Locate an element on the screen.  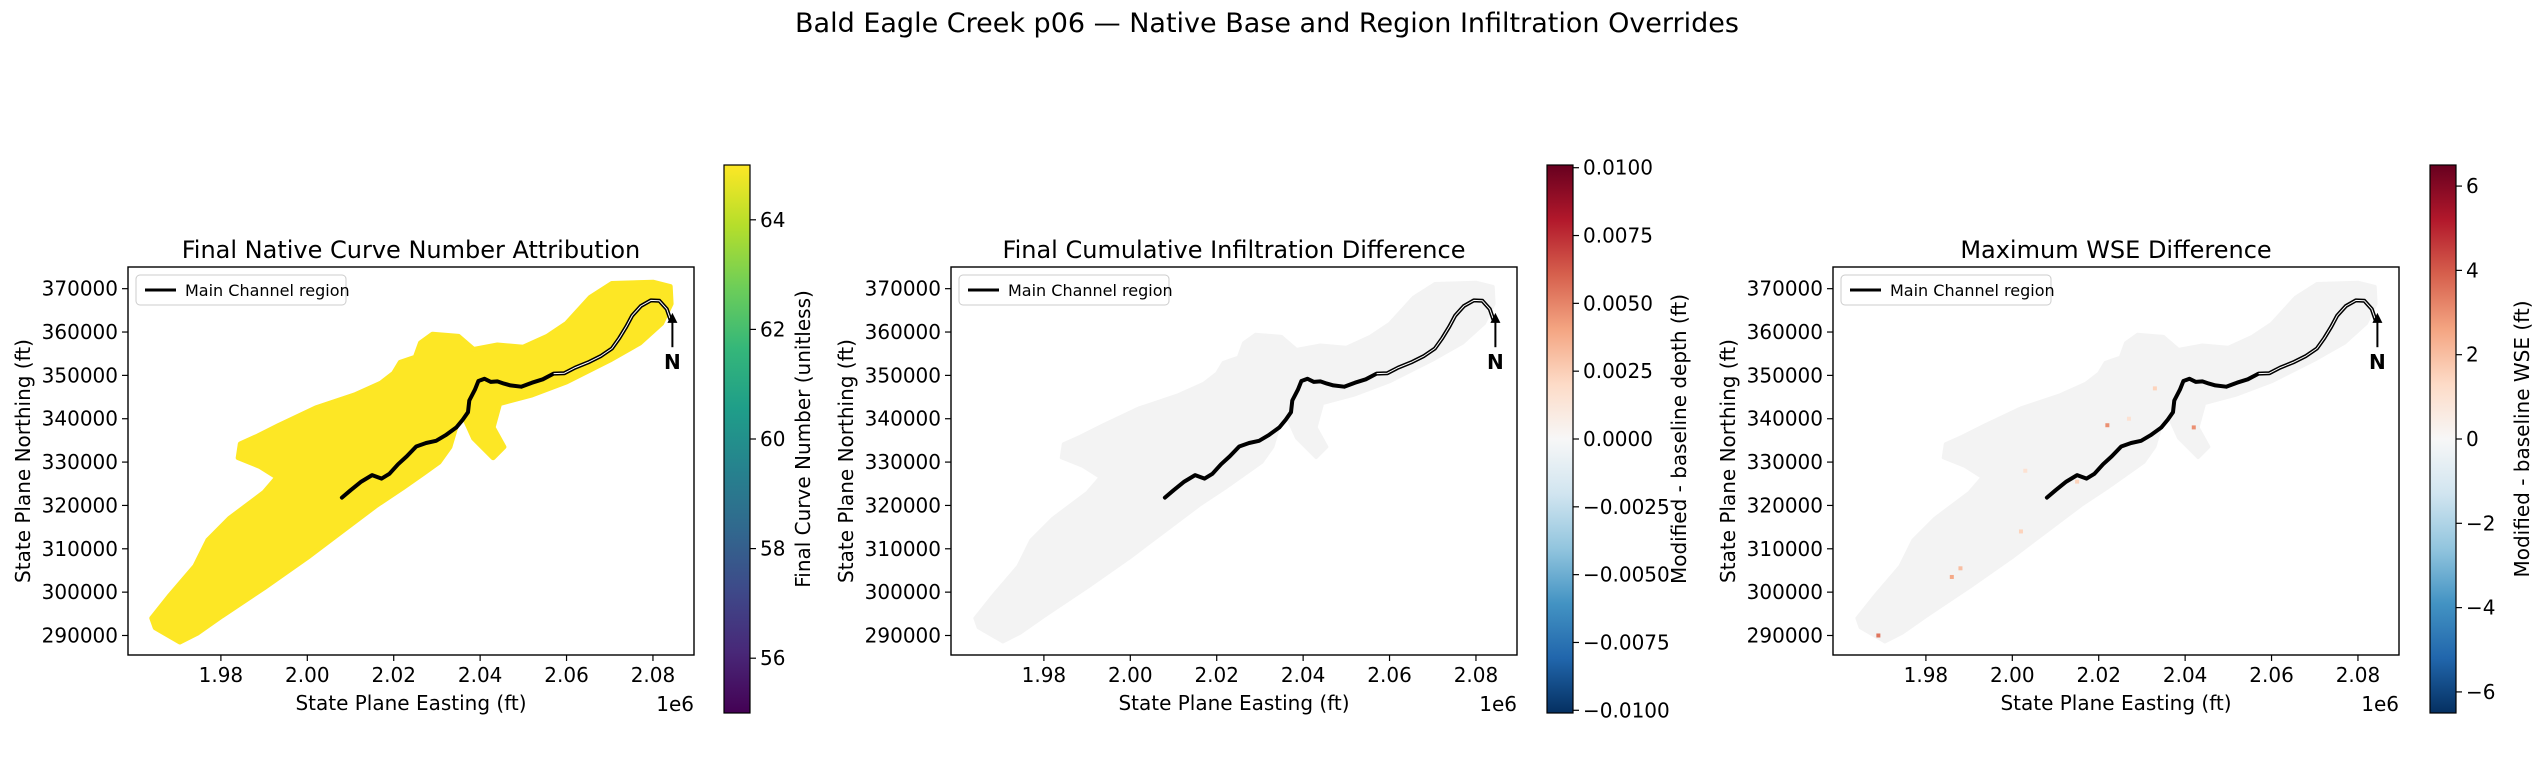
colorbar-tick-label: 56 is located at coordinates (772, 658).